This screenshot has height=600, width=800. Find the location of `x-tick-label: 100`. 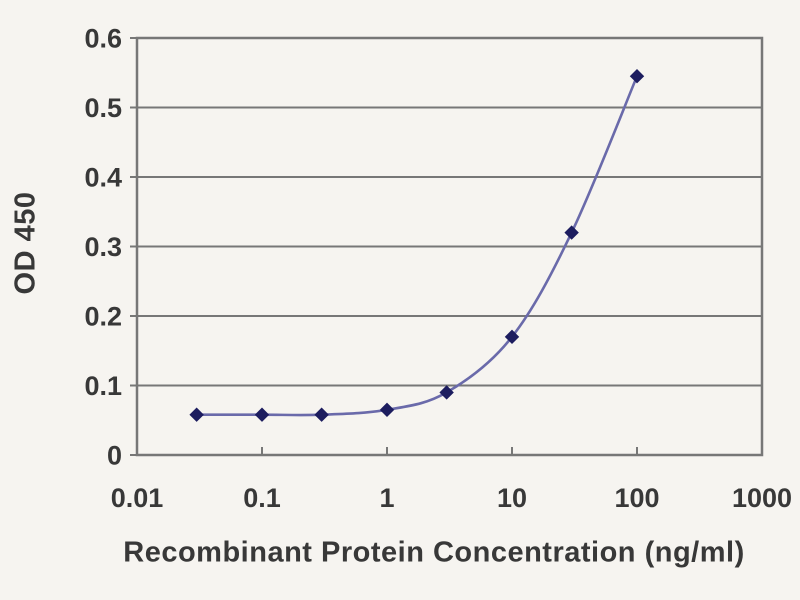

x-tick-label: 100 is located at coordinates (636, 498).